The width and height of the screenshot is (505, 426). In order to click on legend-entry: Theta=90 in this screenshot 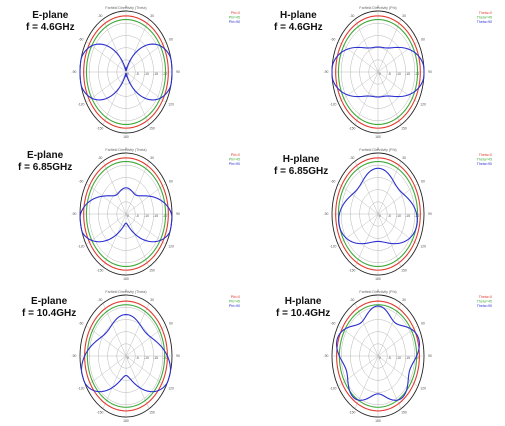, I will do `click(484, 22)`.